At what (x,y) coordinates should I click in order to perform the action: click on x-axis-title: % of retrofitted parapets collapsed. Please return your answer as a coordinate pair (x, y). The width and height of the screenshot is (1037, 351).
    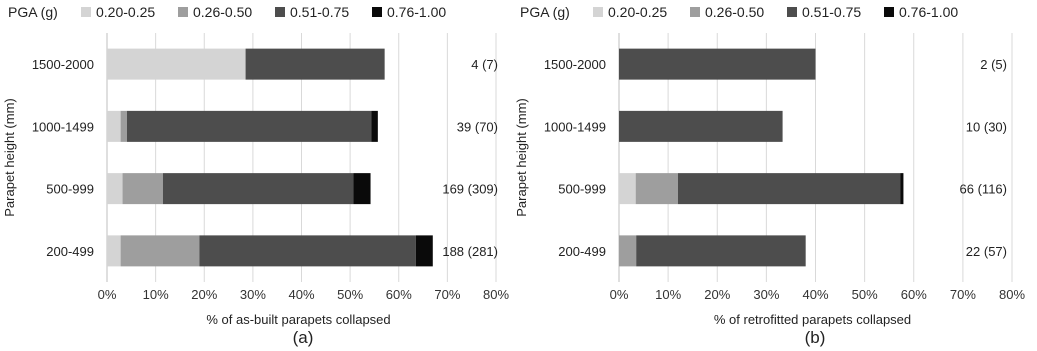
    Looking at the image, I should click on (812, 319).